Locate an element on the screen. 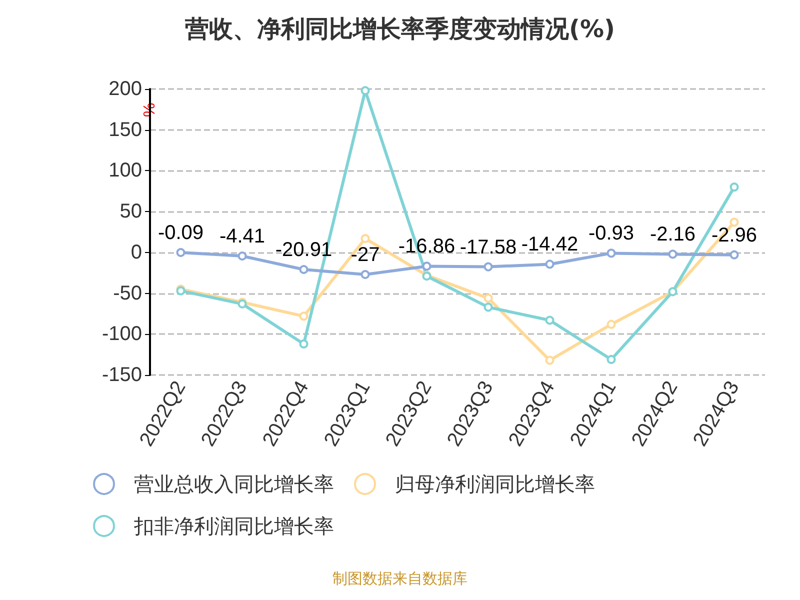 The width and height of the screenshot is (800, 600). y-tick-label: 0 is located at coordinates (136, 252).